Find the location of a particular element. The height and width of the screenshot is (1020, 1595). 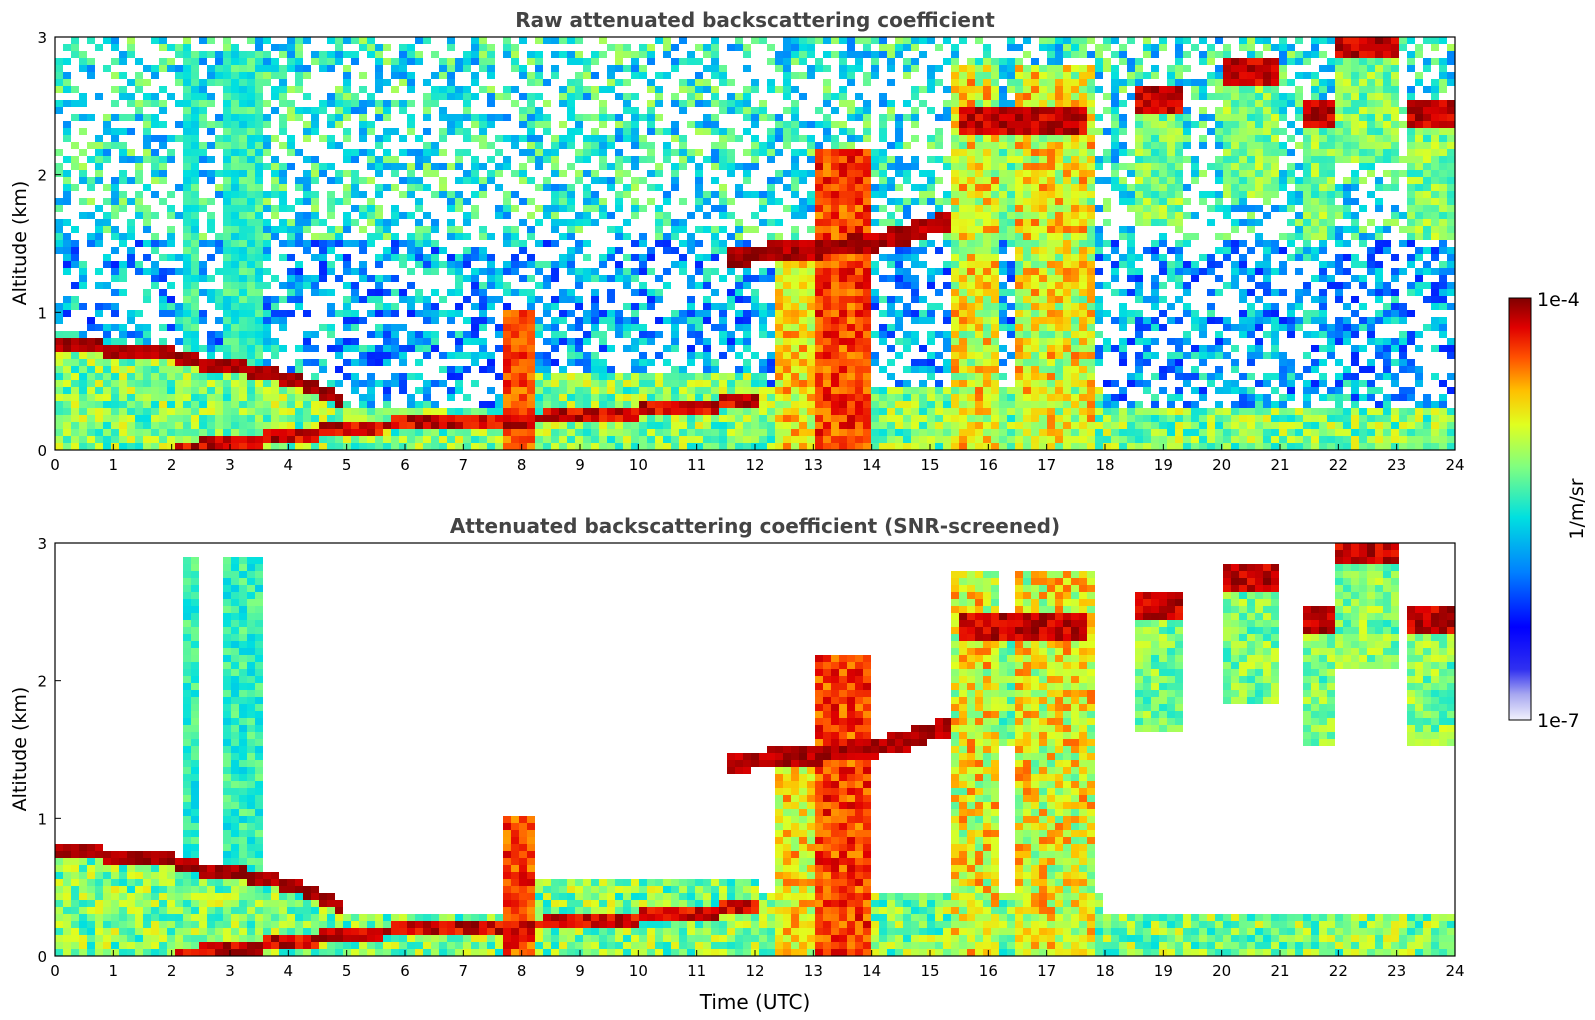

colorbar: 1e-4 1e-7 1/m/sr is located at coordinates (1548, 510).